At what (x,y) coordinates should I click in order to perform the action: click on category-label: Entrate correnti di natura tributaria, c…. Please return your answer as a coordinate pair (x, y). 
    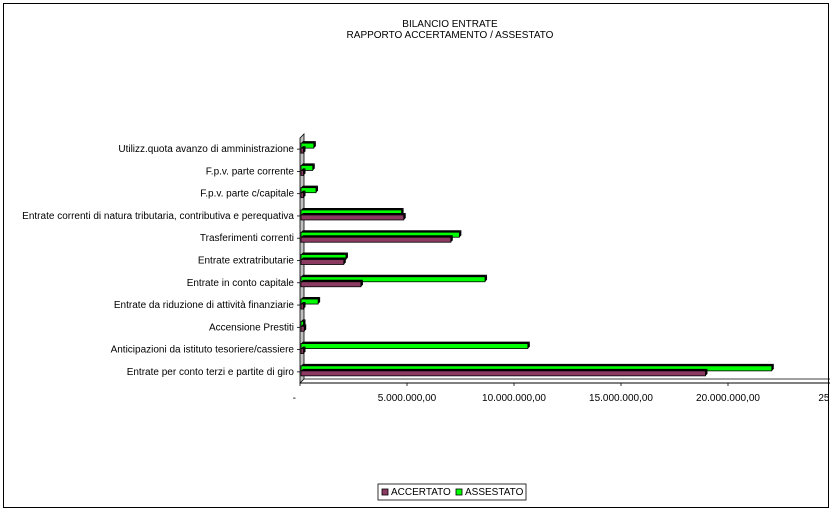
    Looking at the image, I should click on (158, 216).